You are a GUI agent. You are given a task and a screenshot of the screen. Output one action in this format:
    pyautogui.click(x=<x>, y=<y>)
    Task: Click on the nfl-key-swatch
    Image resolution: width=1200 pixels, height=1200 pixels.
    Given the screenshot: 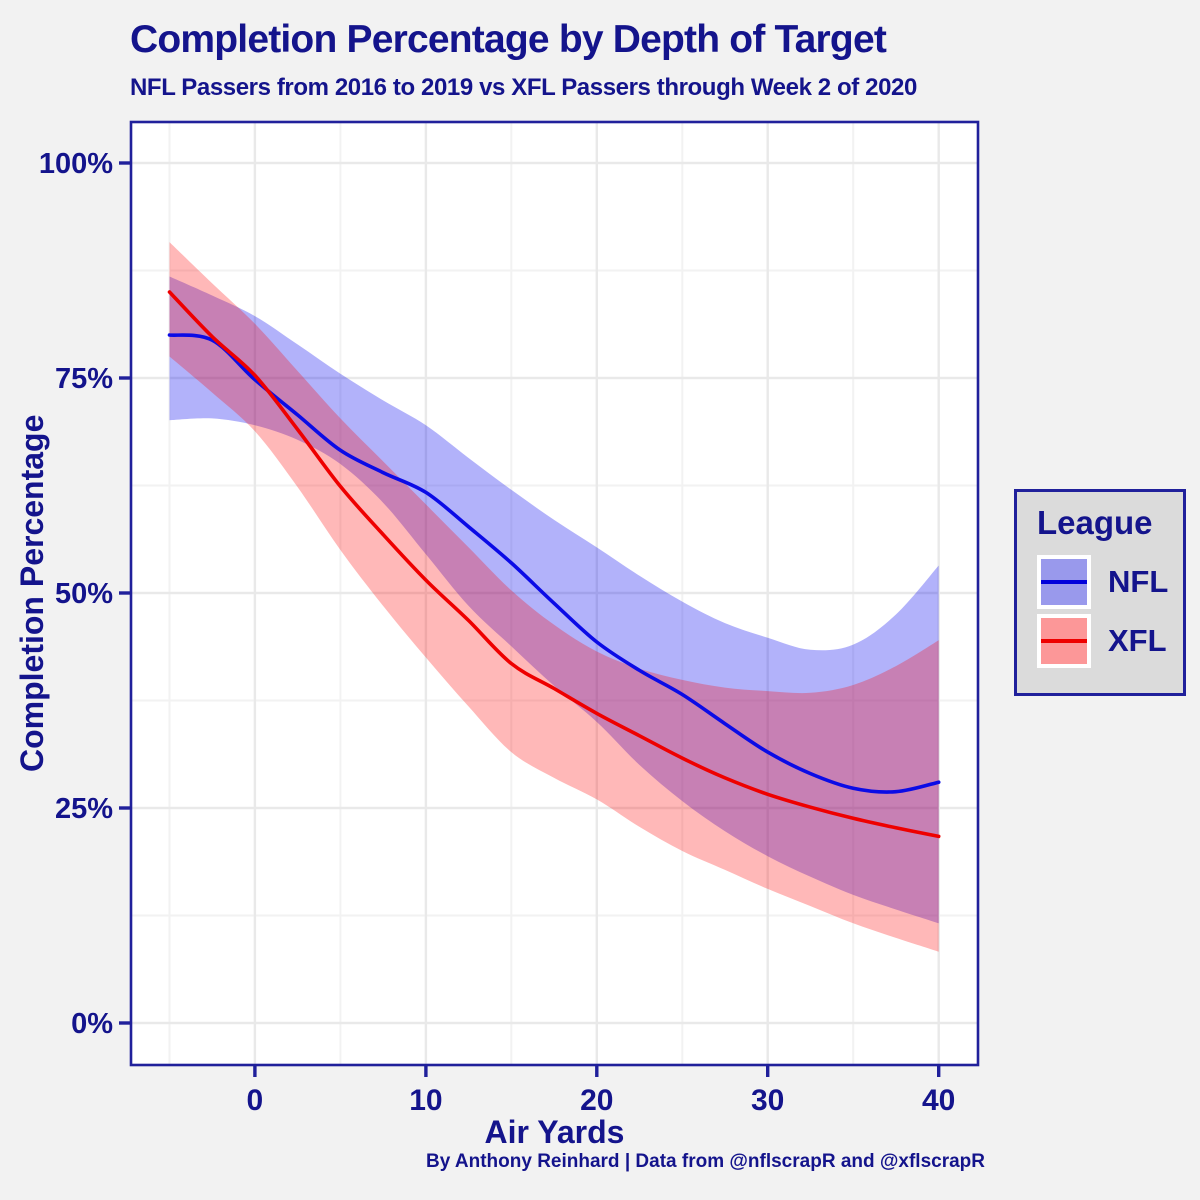 What is the action you would take?
    pyautogui.click(x=1064, y=582)
    